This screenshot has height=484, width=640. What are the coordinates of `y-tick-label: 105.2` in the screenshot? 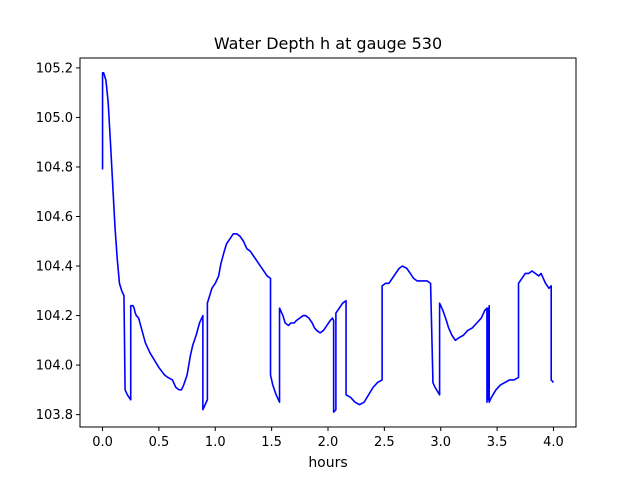 It's located at (54, 68).